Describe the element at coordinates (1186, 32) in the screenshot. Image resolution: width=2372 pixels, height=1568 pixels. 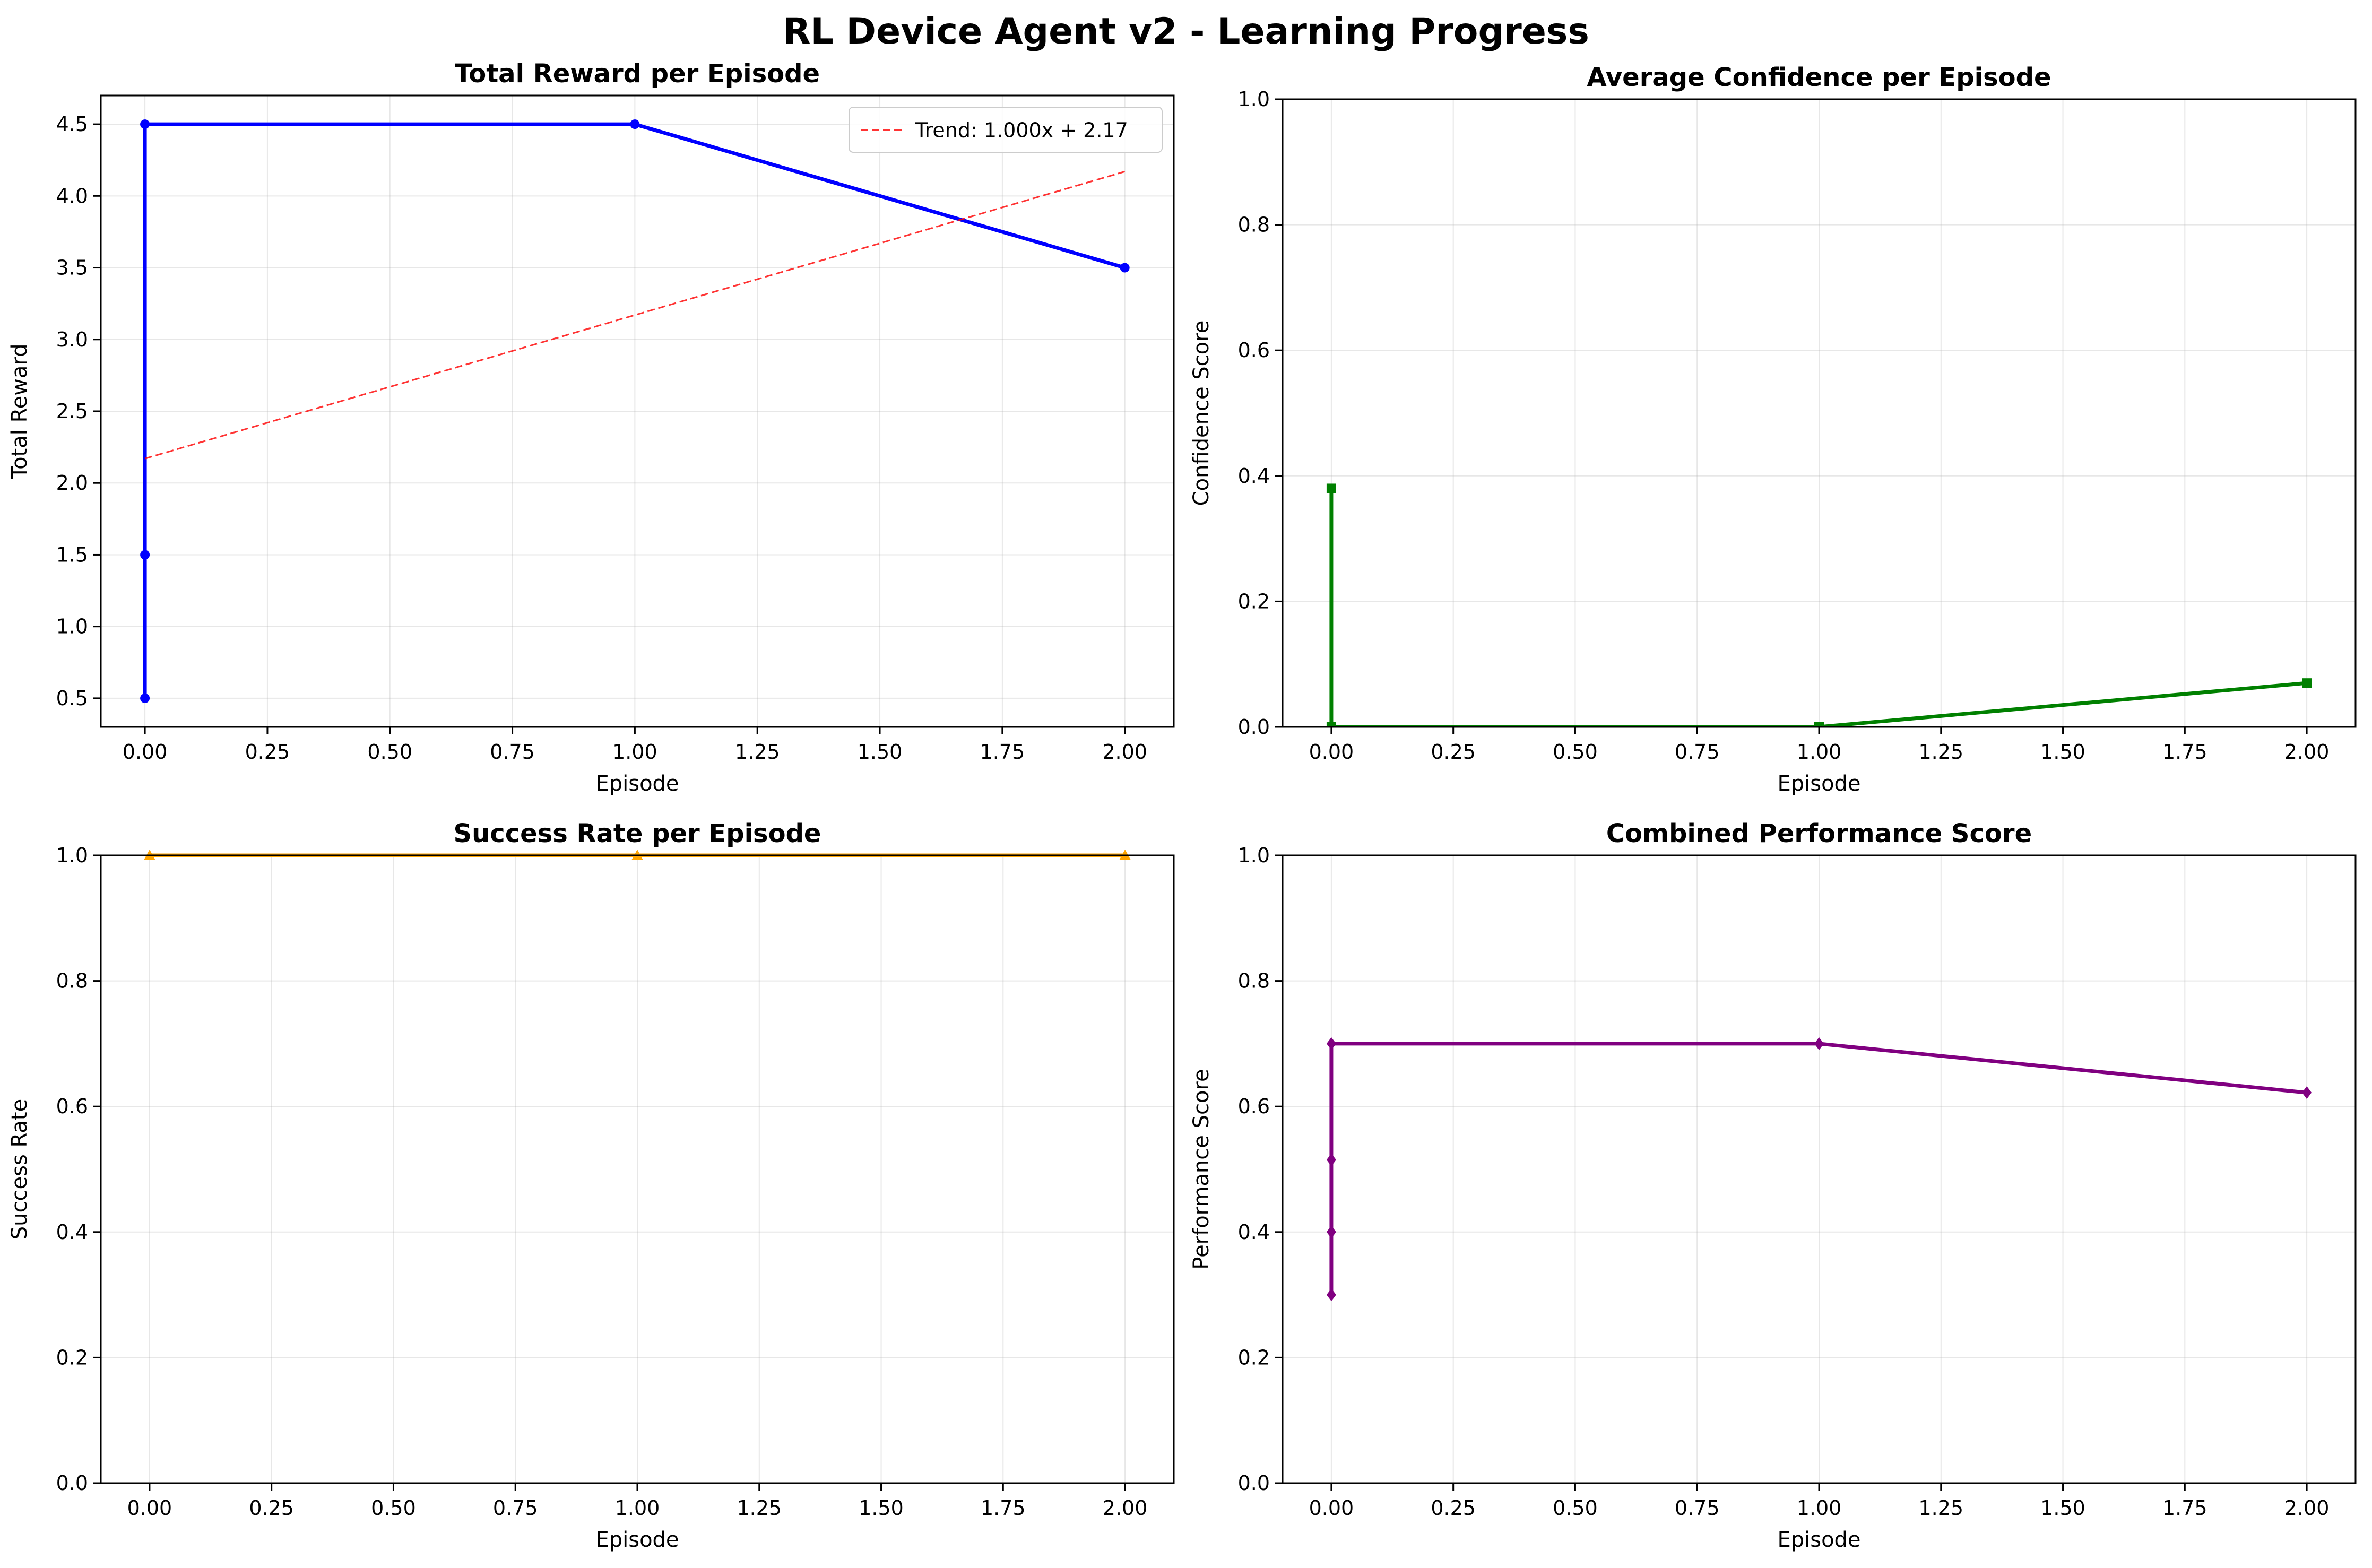
I see `figure-title: RL Device Agent v2 - Learning Progress` at that location.